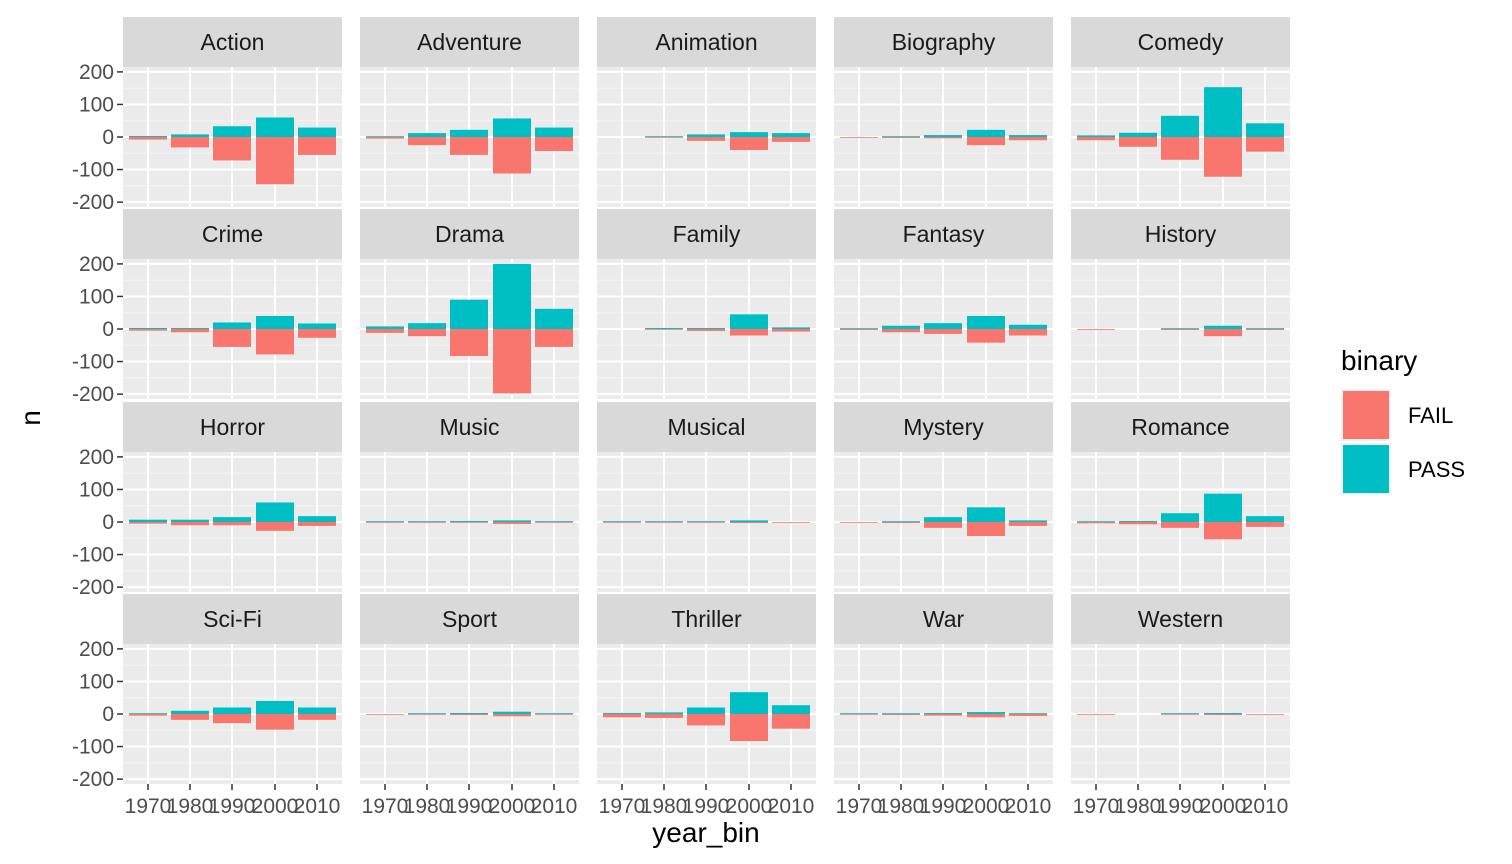  I want to click on x-axis-title: year_bin, so click(705, 832).